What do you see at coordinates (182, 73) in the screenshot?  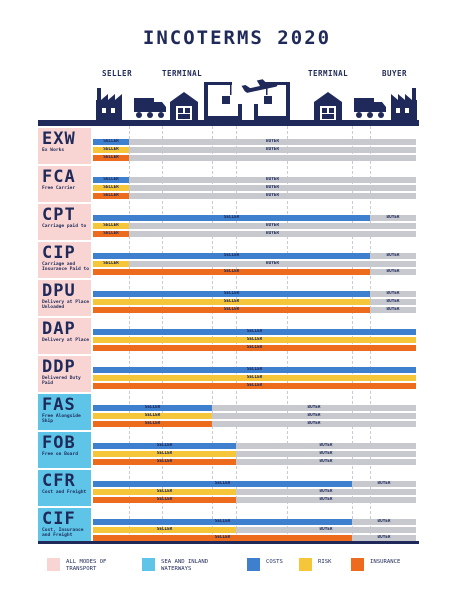 I see `column-label-terminal-origin: TERMINAL` at bounding box center [182, 73].